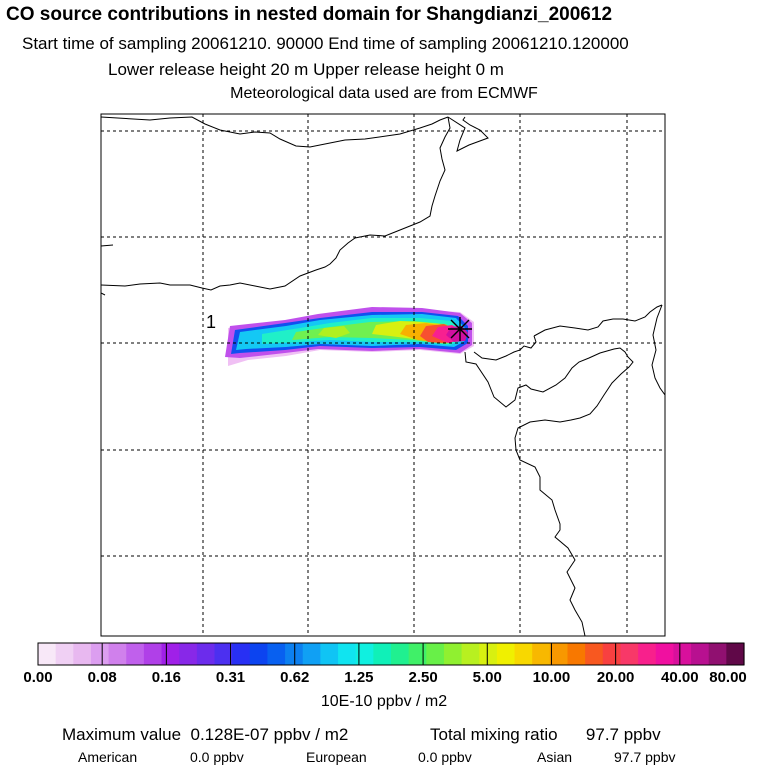 The image size is (768, 768). What do you see at coordinates (384, 701) in the screenshot?
I see `colorbar-unit: 10E-10 ppbv / m2` at bounding box center [384, 701].